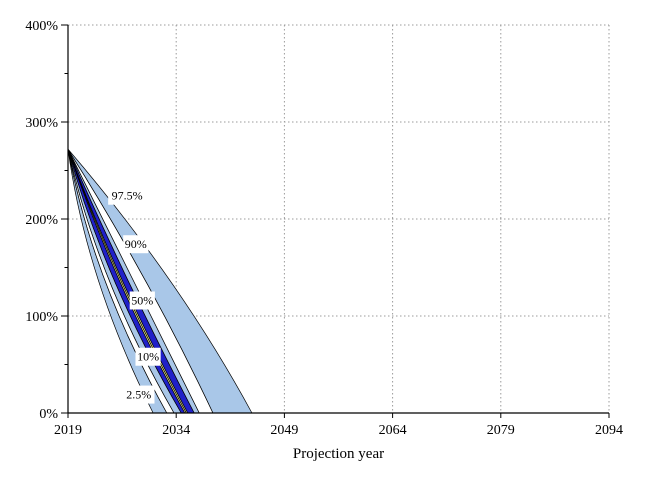 Image resolution: width=648 pixels, height=486 pixels. I want to click on x-tick-label: 2034, so click(176, 430).